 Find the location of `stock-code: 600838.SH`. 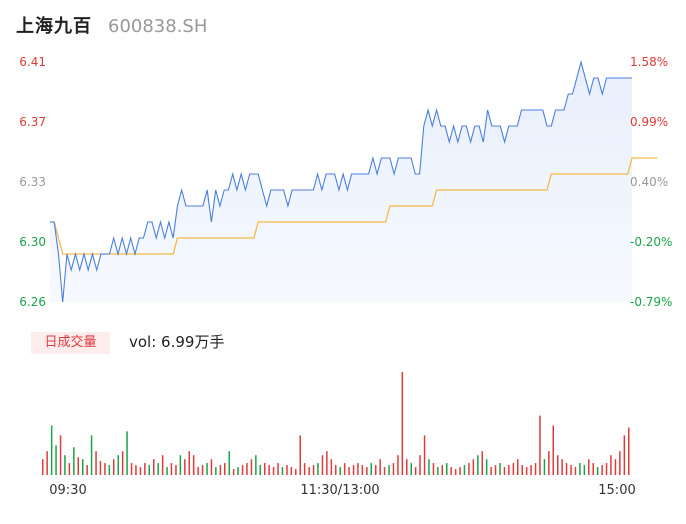

stock-code: 600838.SH is located at coordinates (158, 26).